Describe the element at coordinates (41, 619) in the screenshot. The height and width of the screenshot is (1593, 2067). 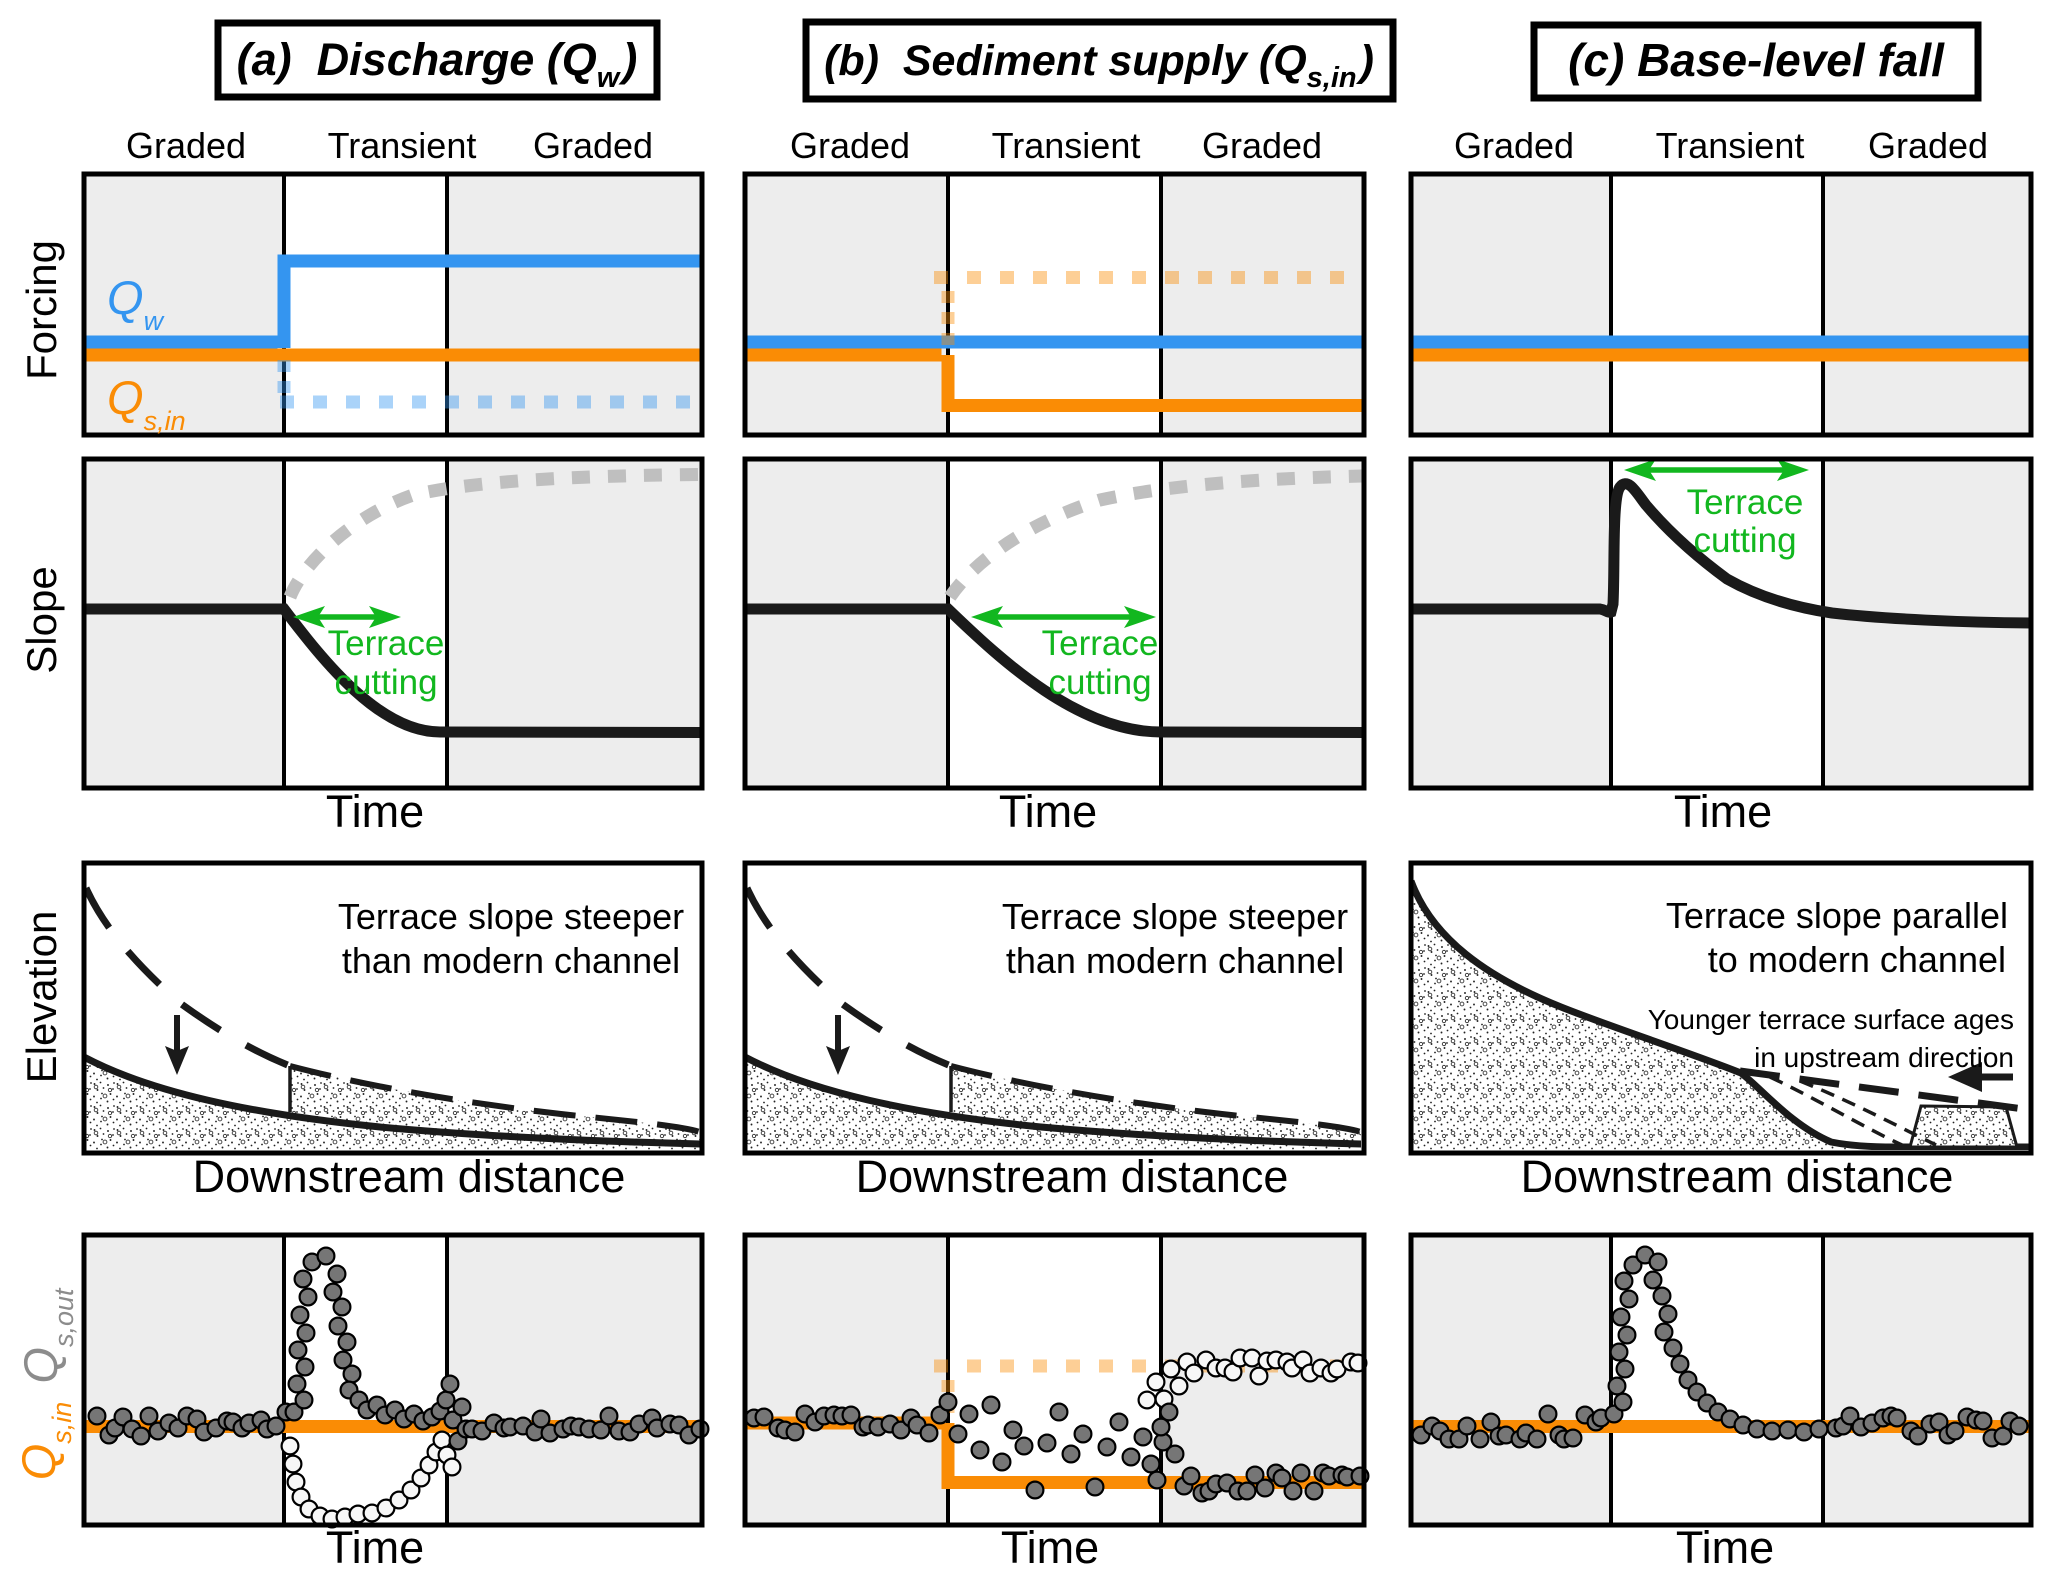
I see `svg-text: Slope` at that location.